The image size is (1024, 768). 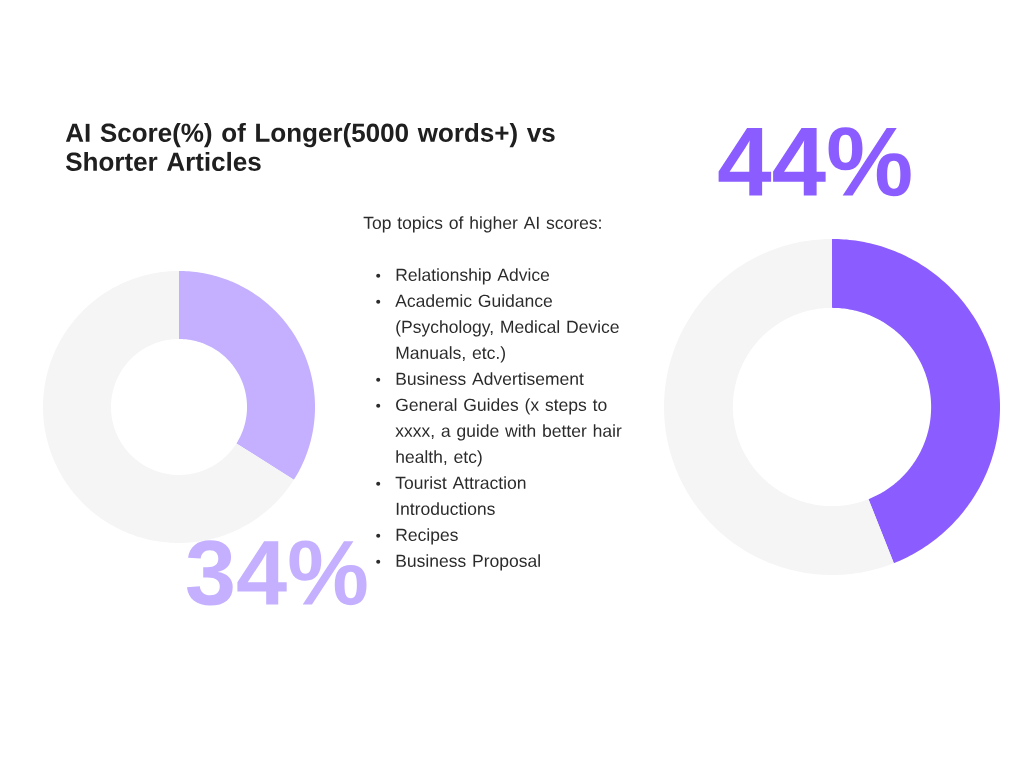 What do you see at coordinates (468, 562) in the screenshot?
I see `text: Business Proposal` at bounding box center [468, 562].